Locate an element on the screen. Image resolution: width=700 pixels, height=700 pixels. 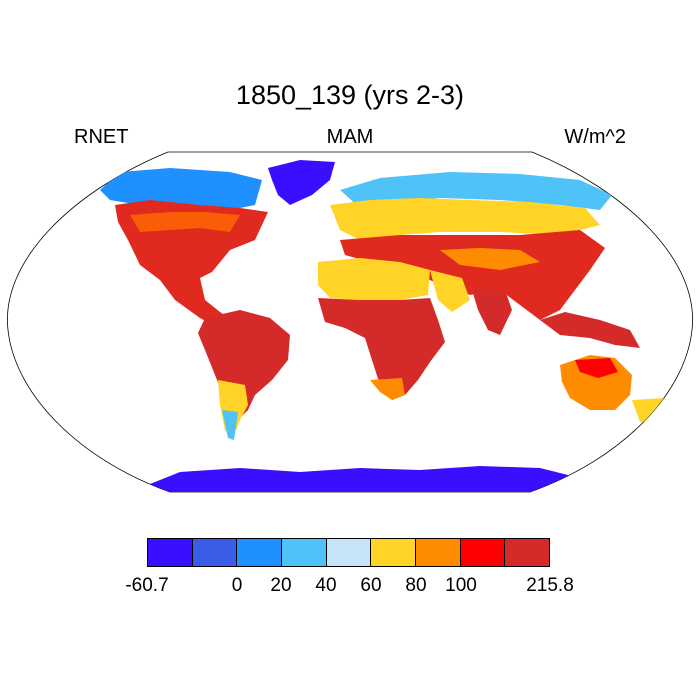
colorbar-label: 100 is located at coordinates (461, 585).